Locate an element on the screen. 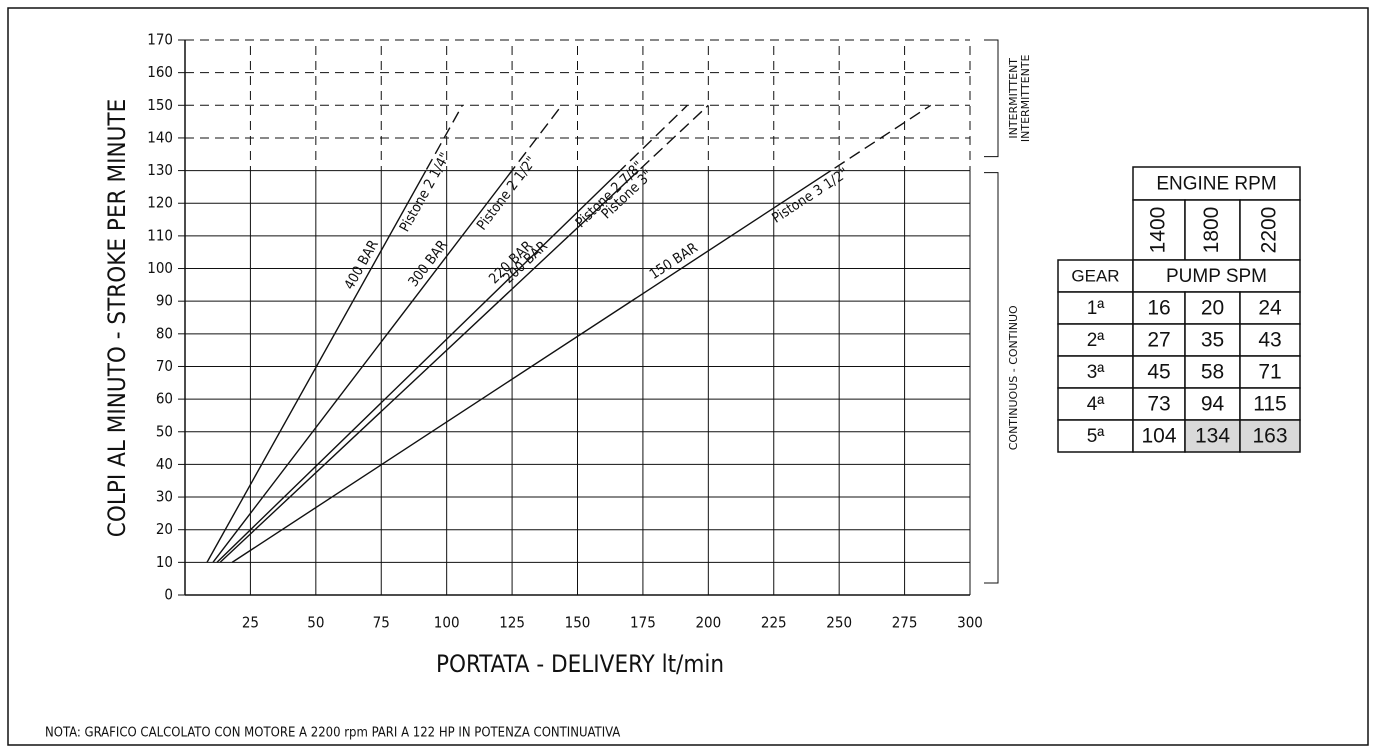  table-header: GEAR is located at coordinates (1095, 275).